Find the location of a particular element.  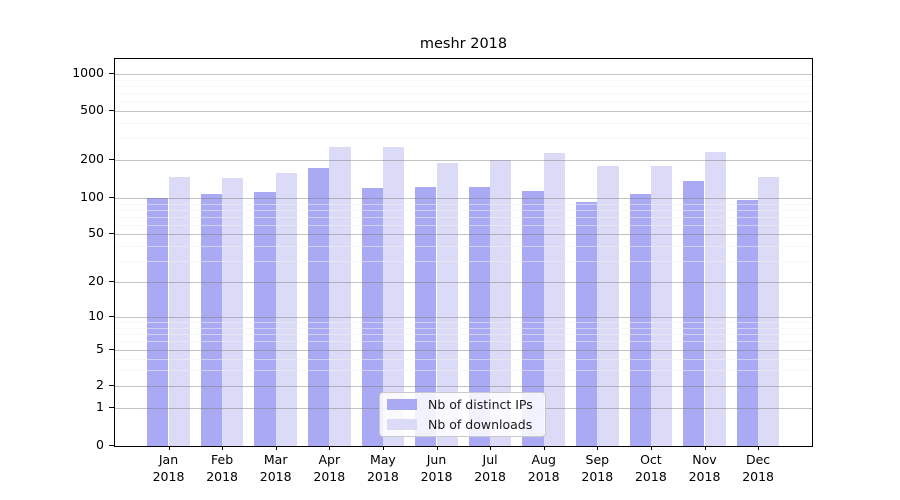

chart-title: meshr 2018 is located at coordinates (463, 44).